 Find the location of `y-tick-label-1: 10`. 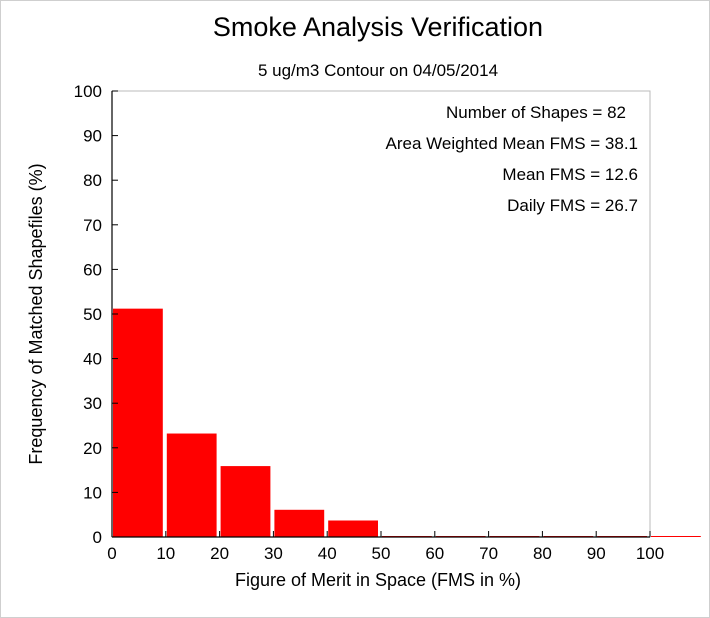

y-tick-label-1: 10 is located at coordinates (92, 492).